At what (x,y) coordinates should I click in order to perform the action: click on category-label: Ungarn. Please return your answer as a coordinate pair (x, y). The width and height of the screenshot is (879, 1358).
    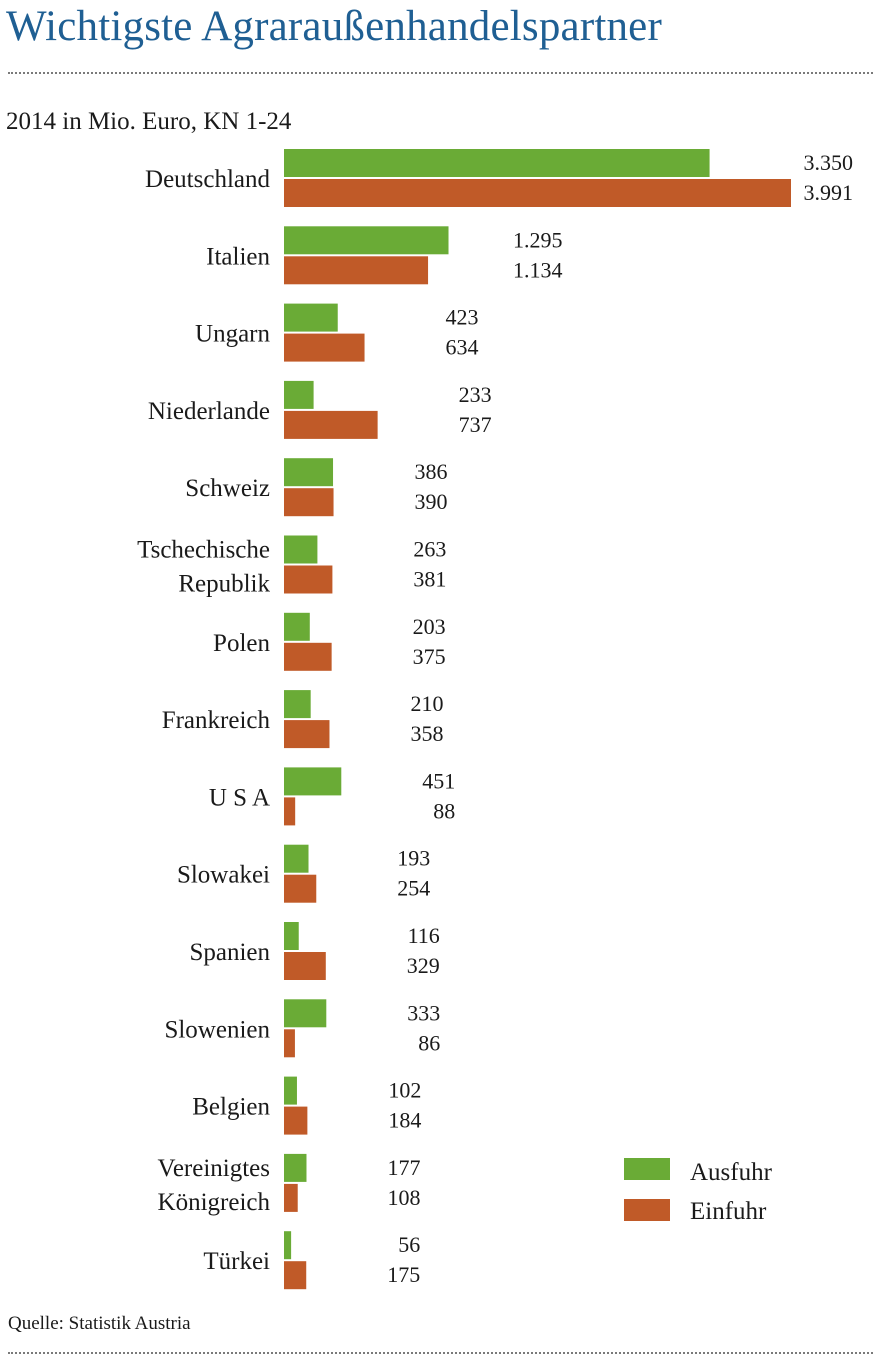
    Looking at the image, I should click on (232, 334).